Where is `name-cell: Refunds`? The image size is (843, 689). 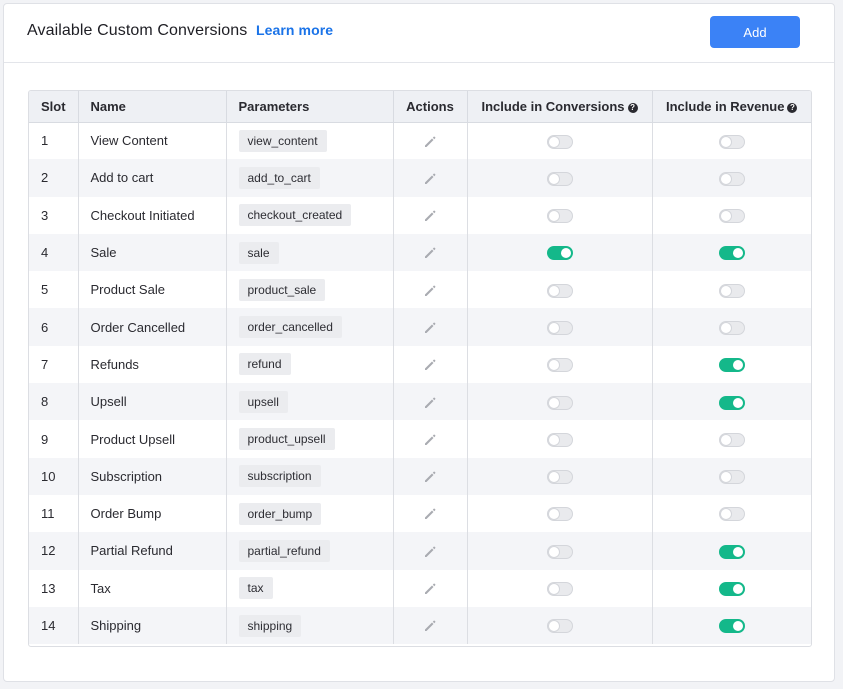
name-cell: Refunds is located at coordinates (152, 364).